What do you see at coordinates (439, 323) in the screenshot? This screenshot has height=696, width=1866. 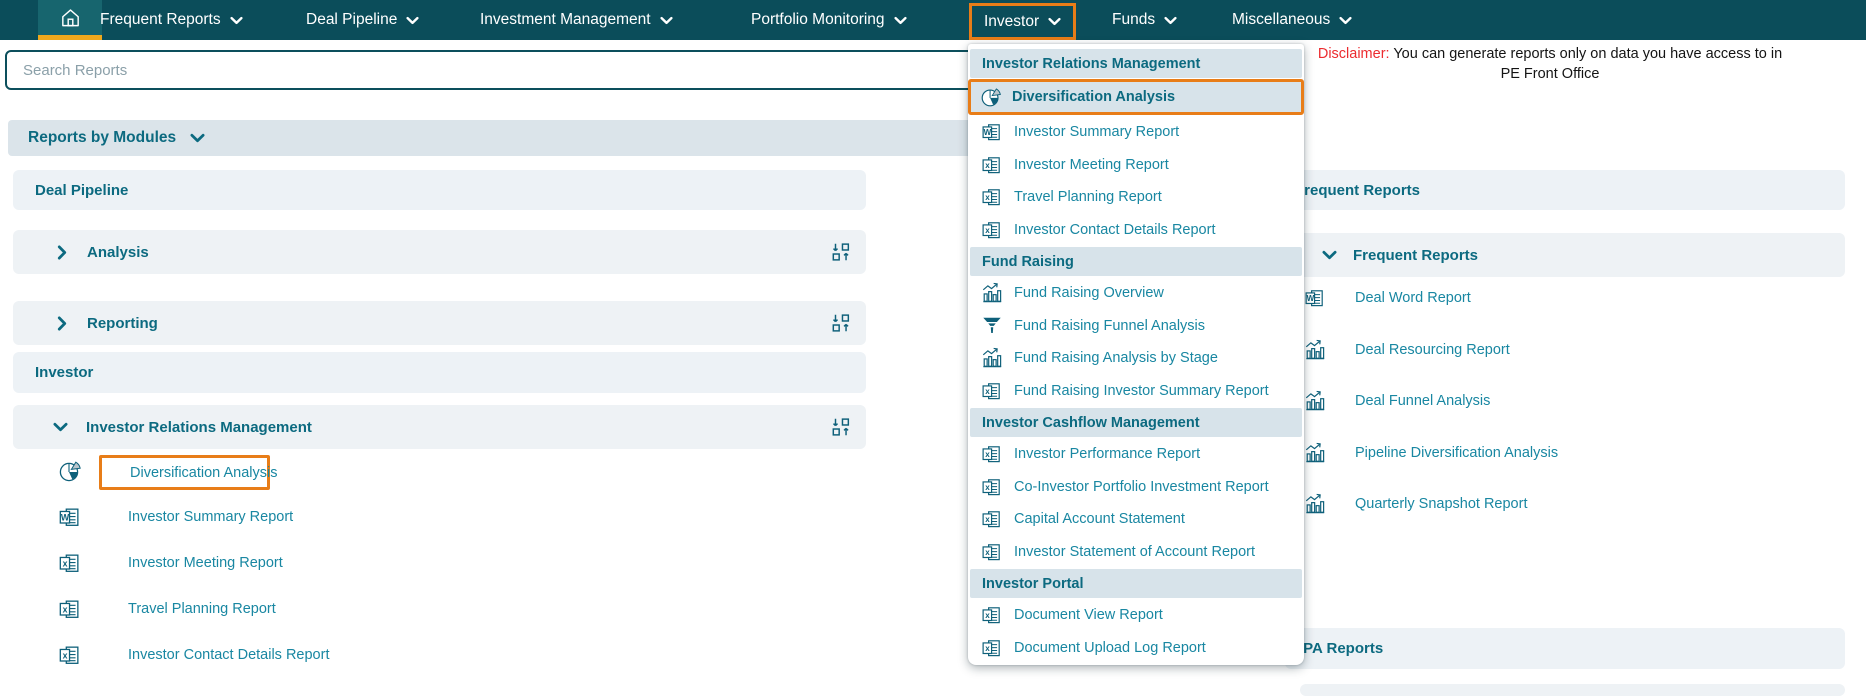 I see `group-row-reporting: Reporting` at bounding box center [439, 323].